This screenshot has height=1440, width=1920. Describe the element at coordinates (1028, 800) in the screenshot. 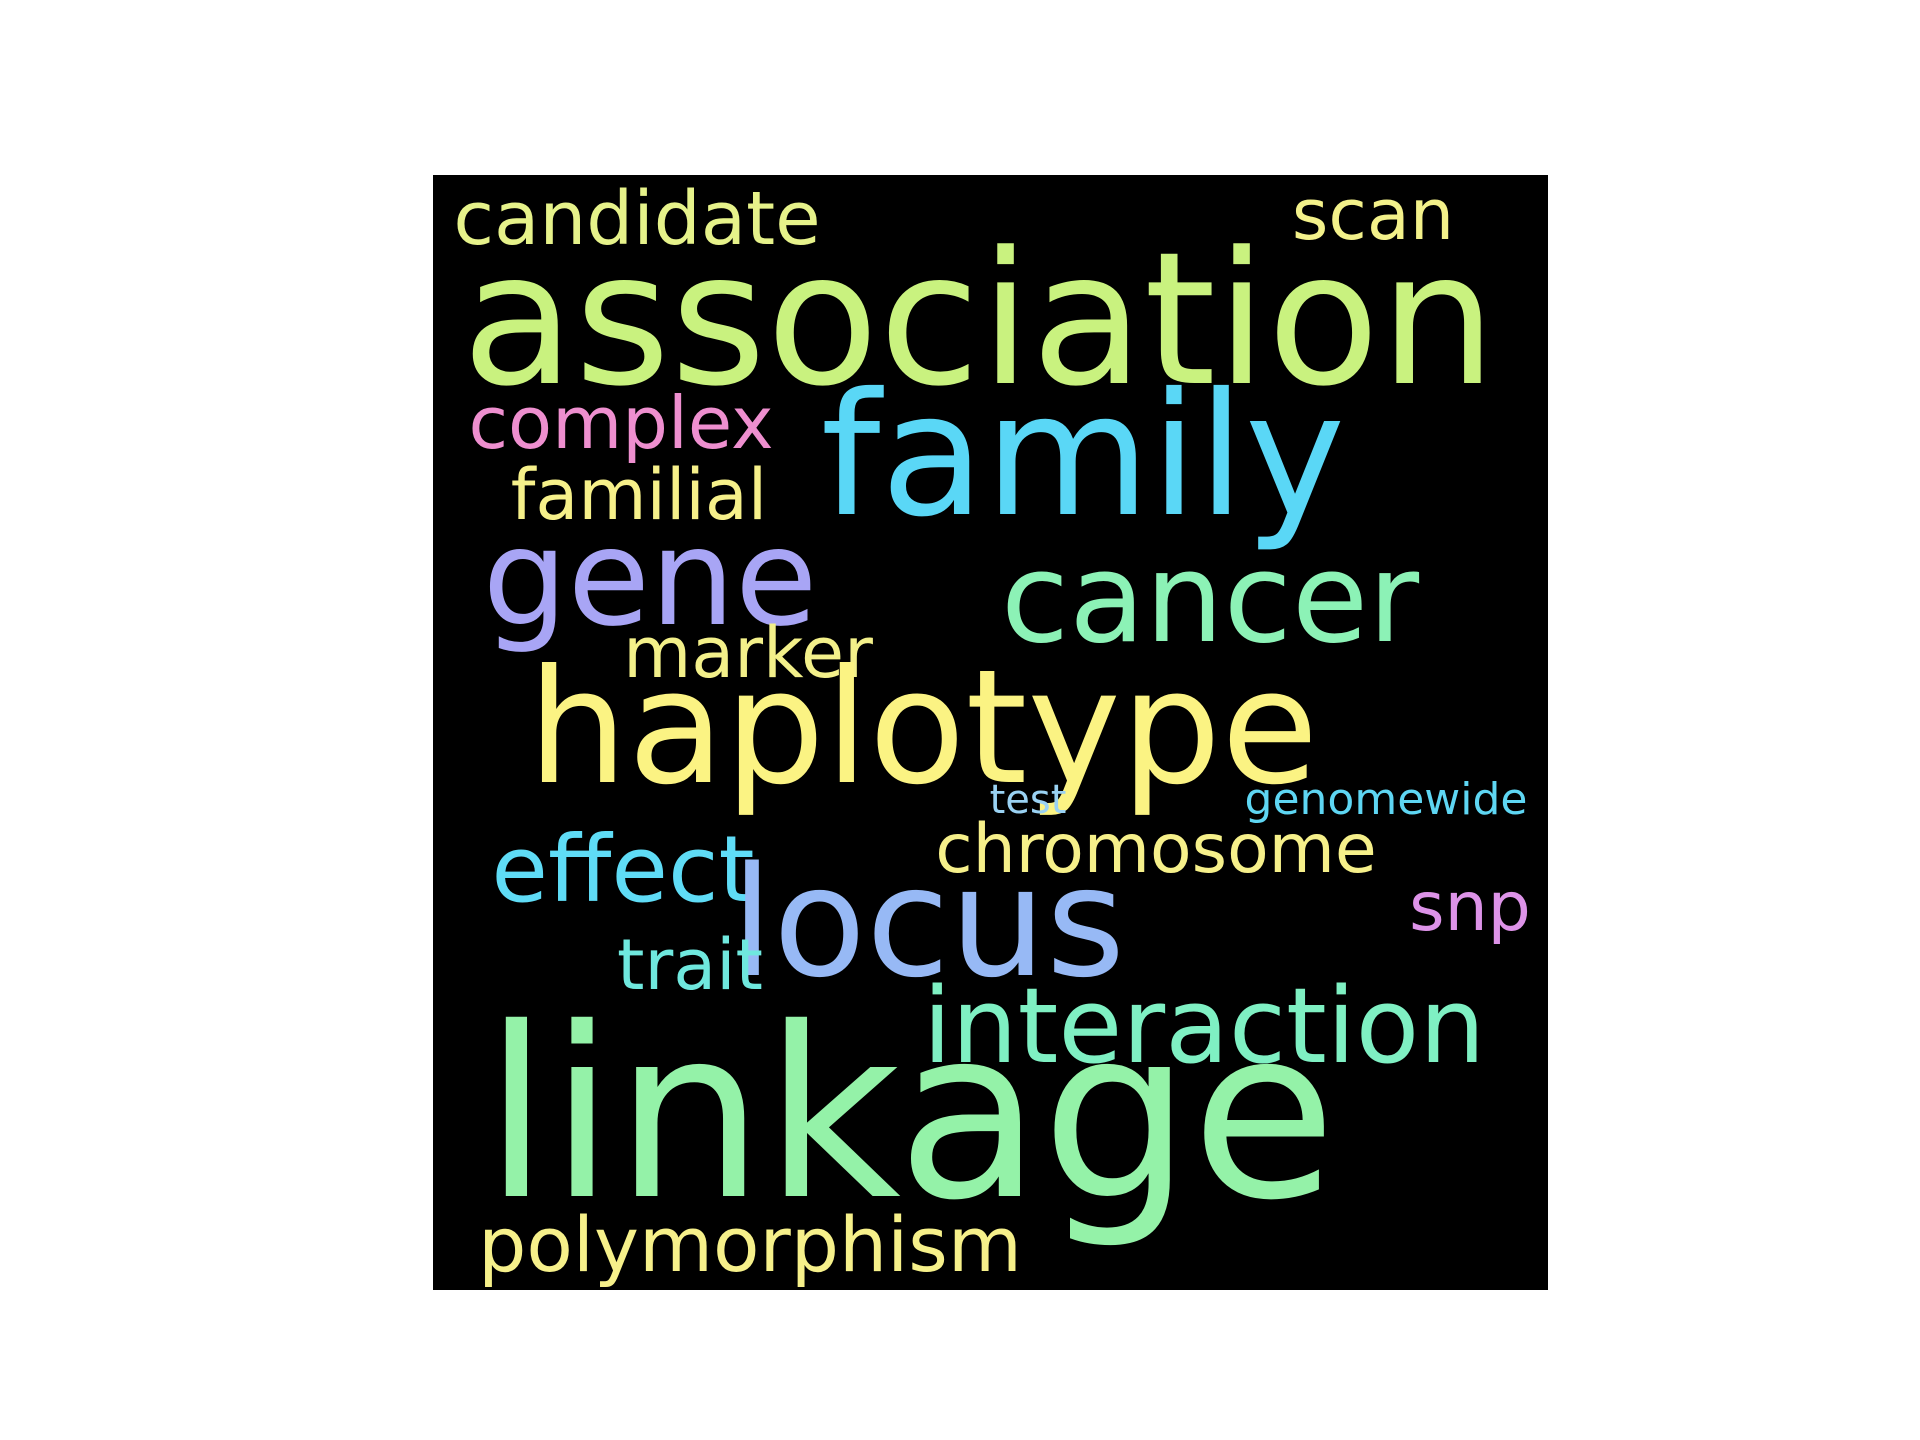

I see `word-test: test` at that location.